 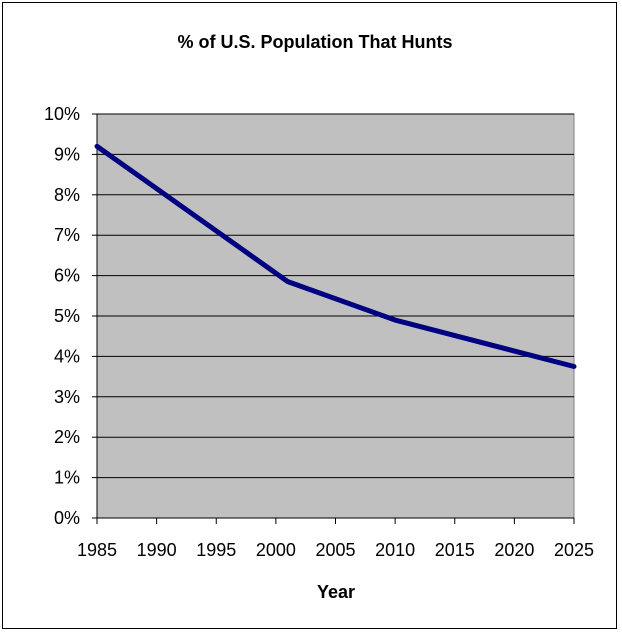 What do you see at coordinates (276, 550) in the screenshot?
I see `x-tick-label: 2000` at bounding box center [276, 550].